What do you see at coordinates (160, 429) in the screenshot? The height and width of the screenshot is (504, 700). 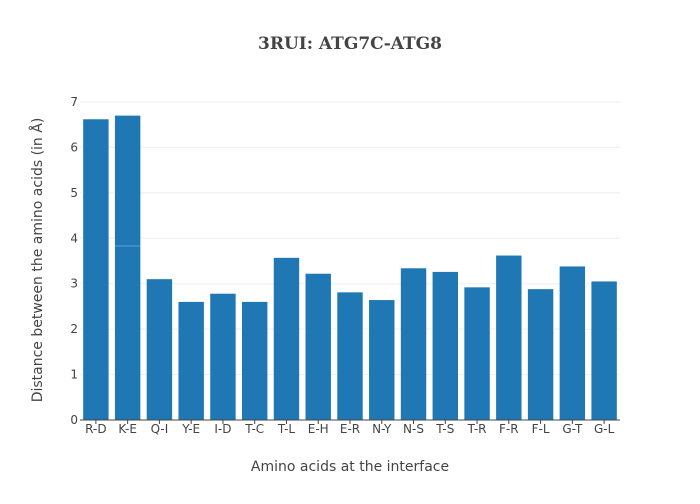 I see `x-tick-label: Q-I` at bounding box center [160, 429].